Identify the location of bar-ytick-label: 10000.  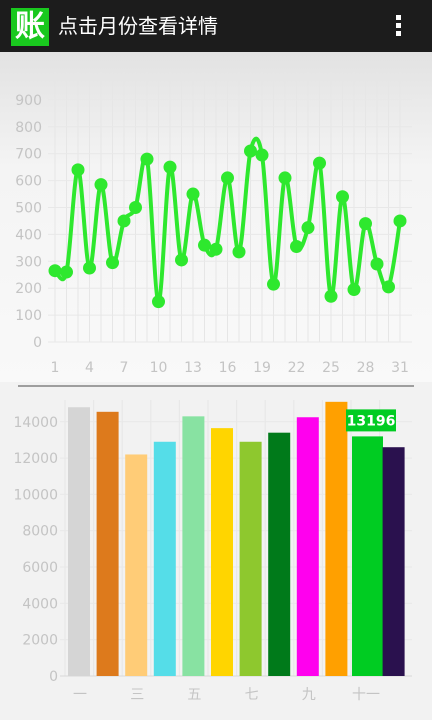
(35, 495).